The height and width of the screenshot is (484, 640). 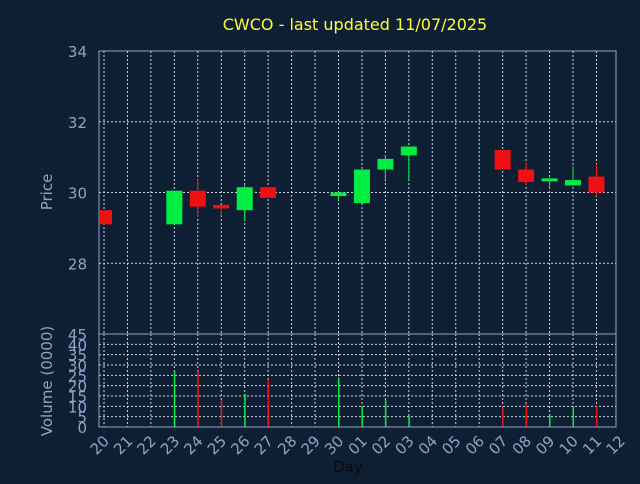 What do you see at coordinates (355, 24) in the screenshot?
I see `chart-title: CWCO - last updated 11/07/2025` at bounding box center [355, 24].